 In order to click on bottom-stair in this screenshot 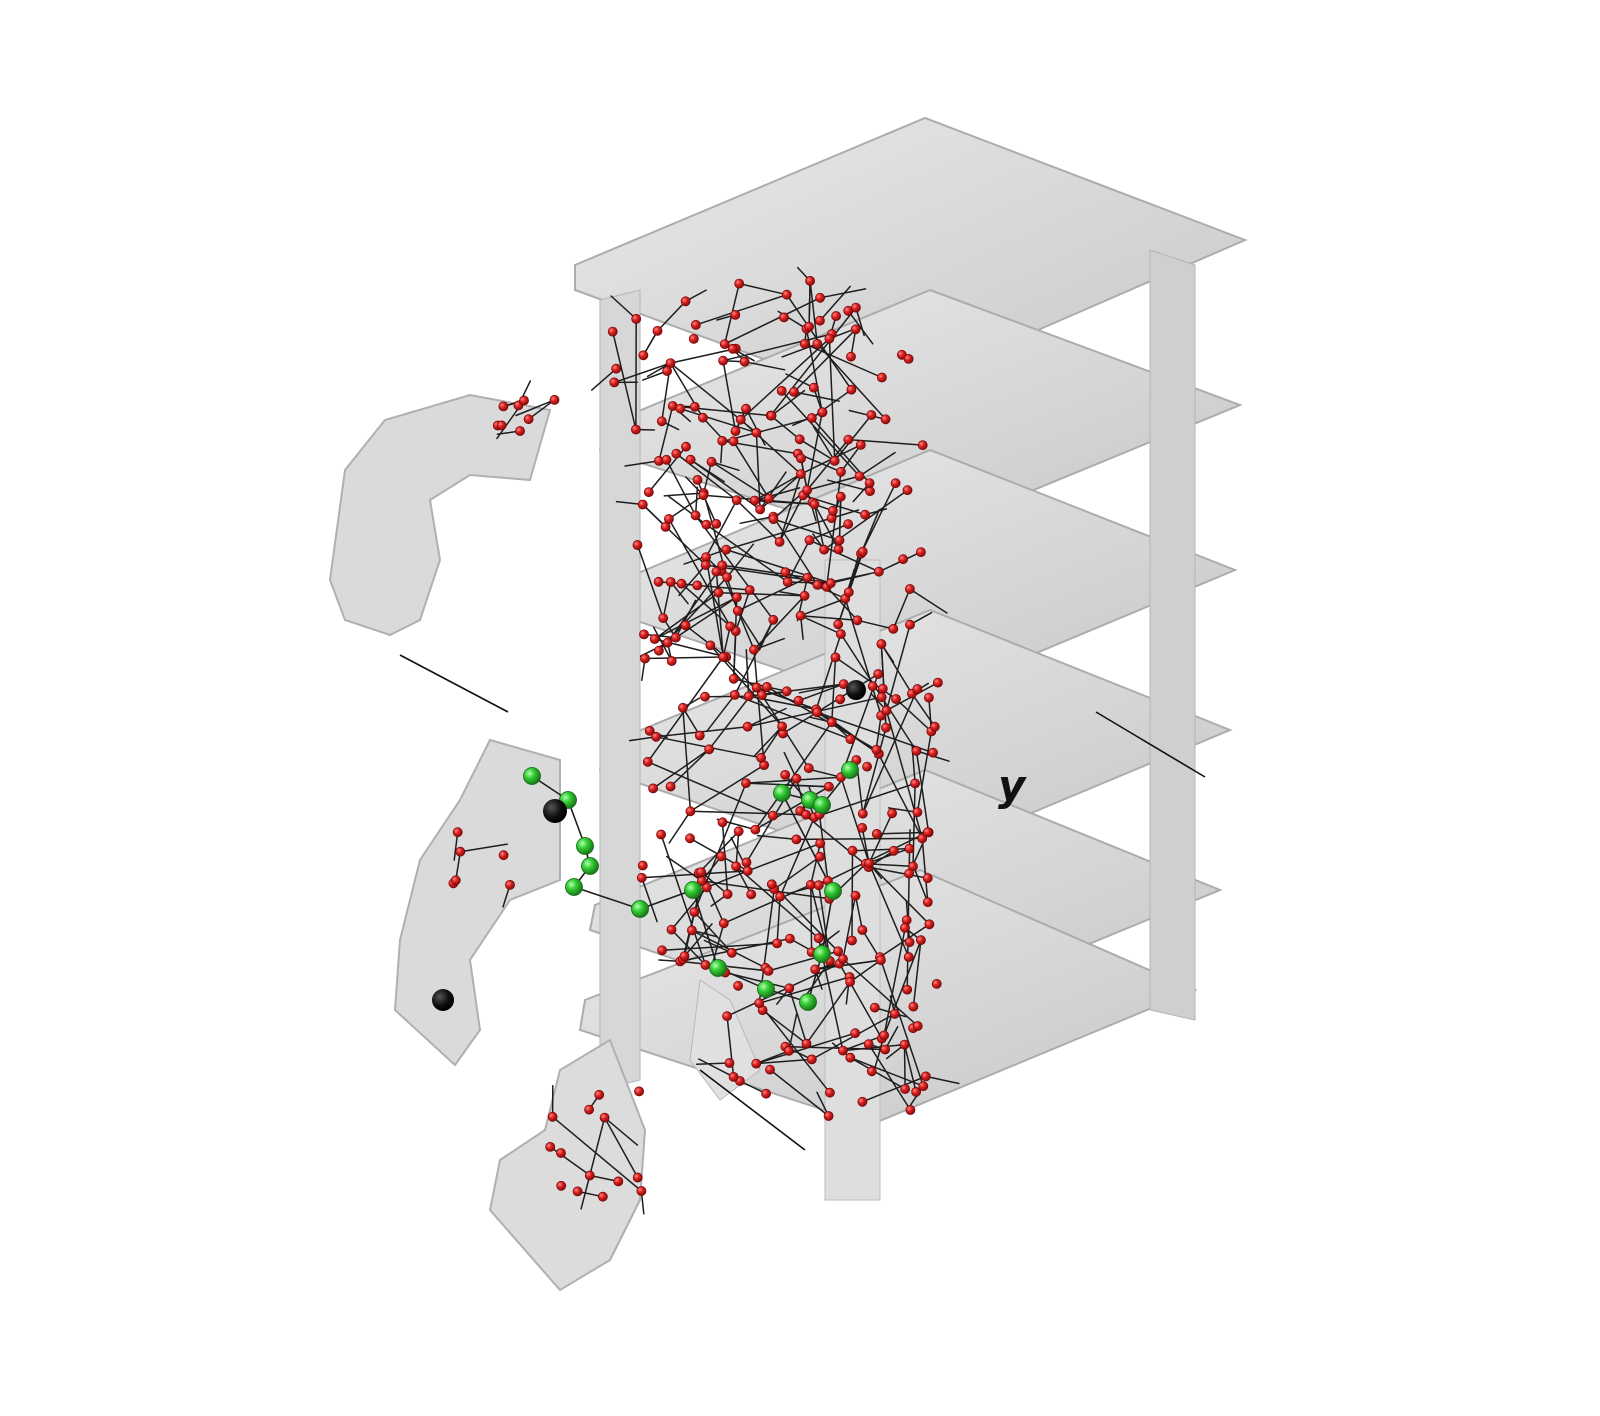, I will do `click(567, 1165)`.